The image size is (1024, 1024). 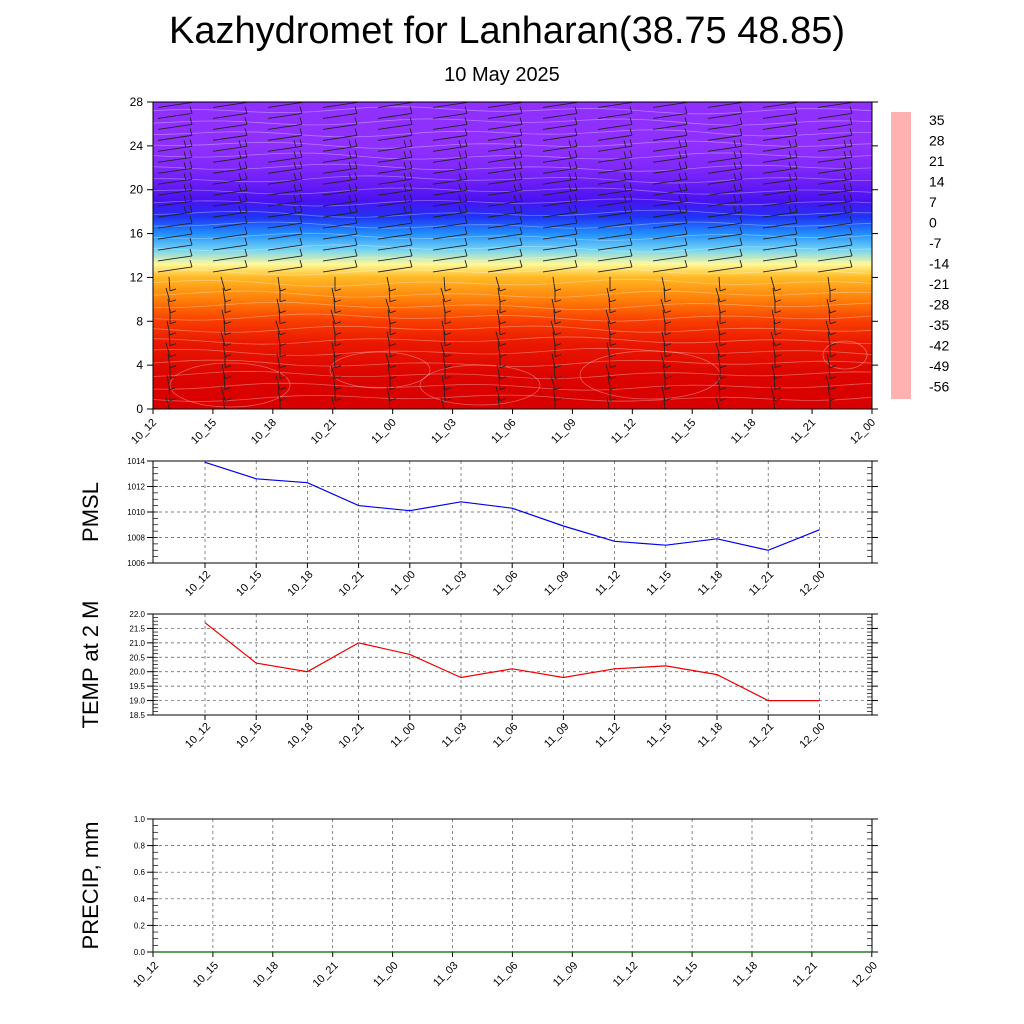 What do you see at coordinates (939, 366) in the screenshot?
I see `colorbar-label: -49` at bounding box center [939, 366].